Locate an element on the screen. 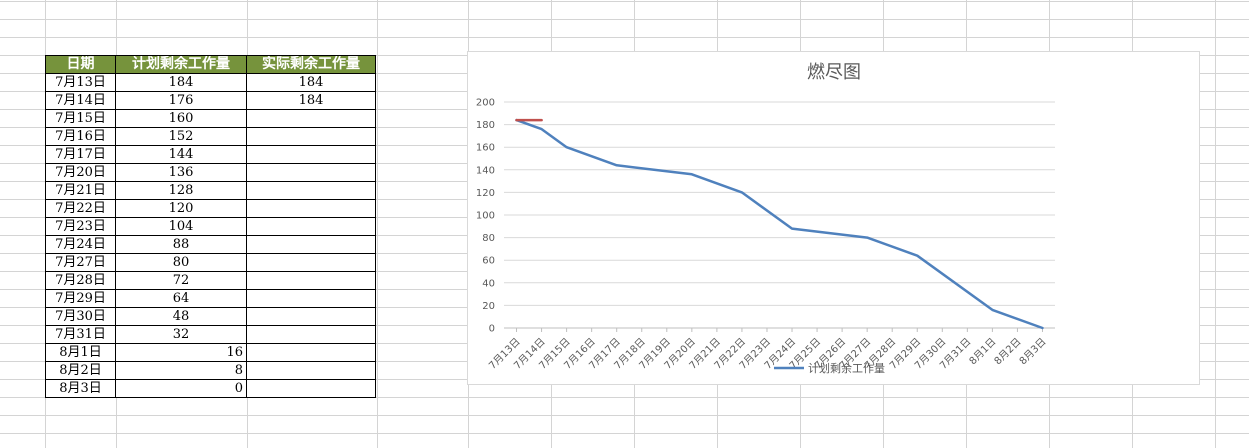 The height and width of the screenshot is (448, 1249). y-tick-label: 120 is located at coordinates (485, 193).